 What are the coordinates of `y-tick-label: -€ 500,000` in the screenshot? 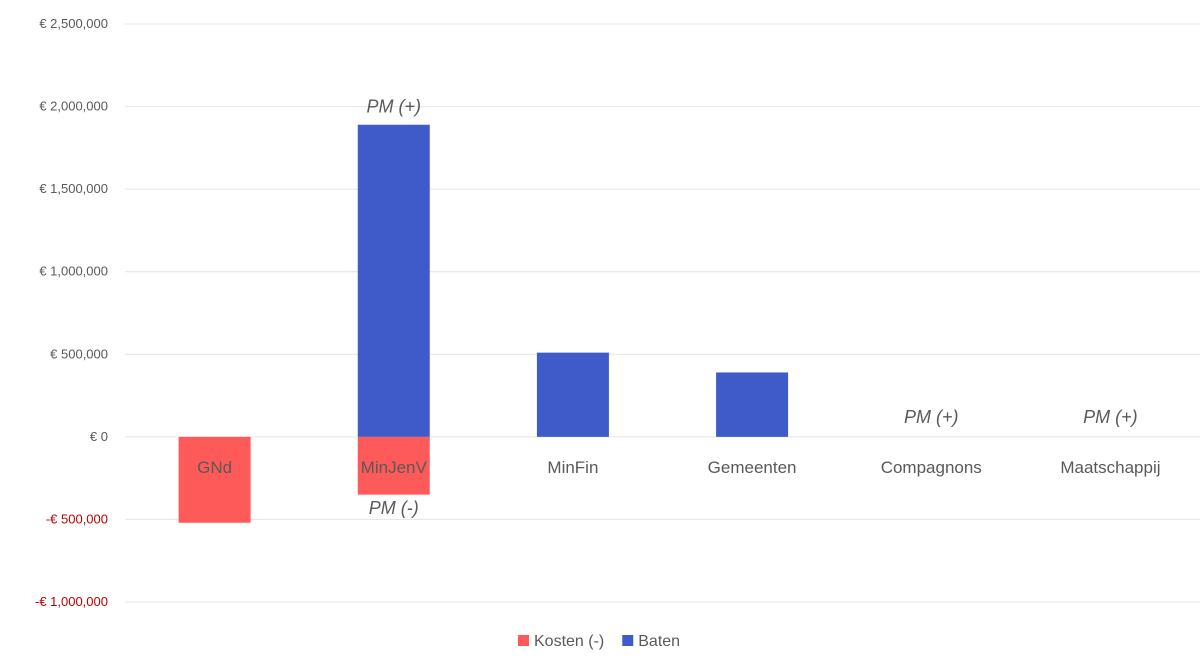 It's located at (77, 518).